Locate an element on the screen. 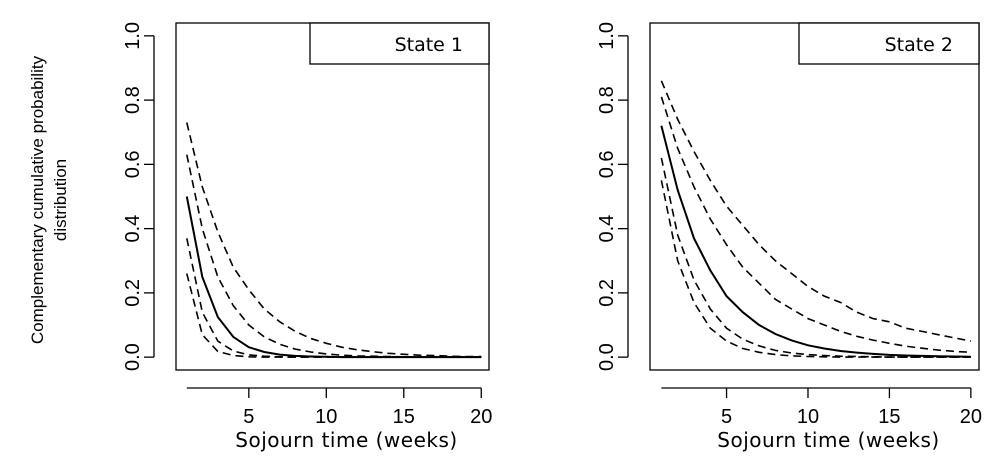 The width and height of the screenshot is (1000, 471). legend: State 2 is located at coordinates (889, 43).